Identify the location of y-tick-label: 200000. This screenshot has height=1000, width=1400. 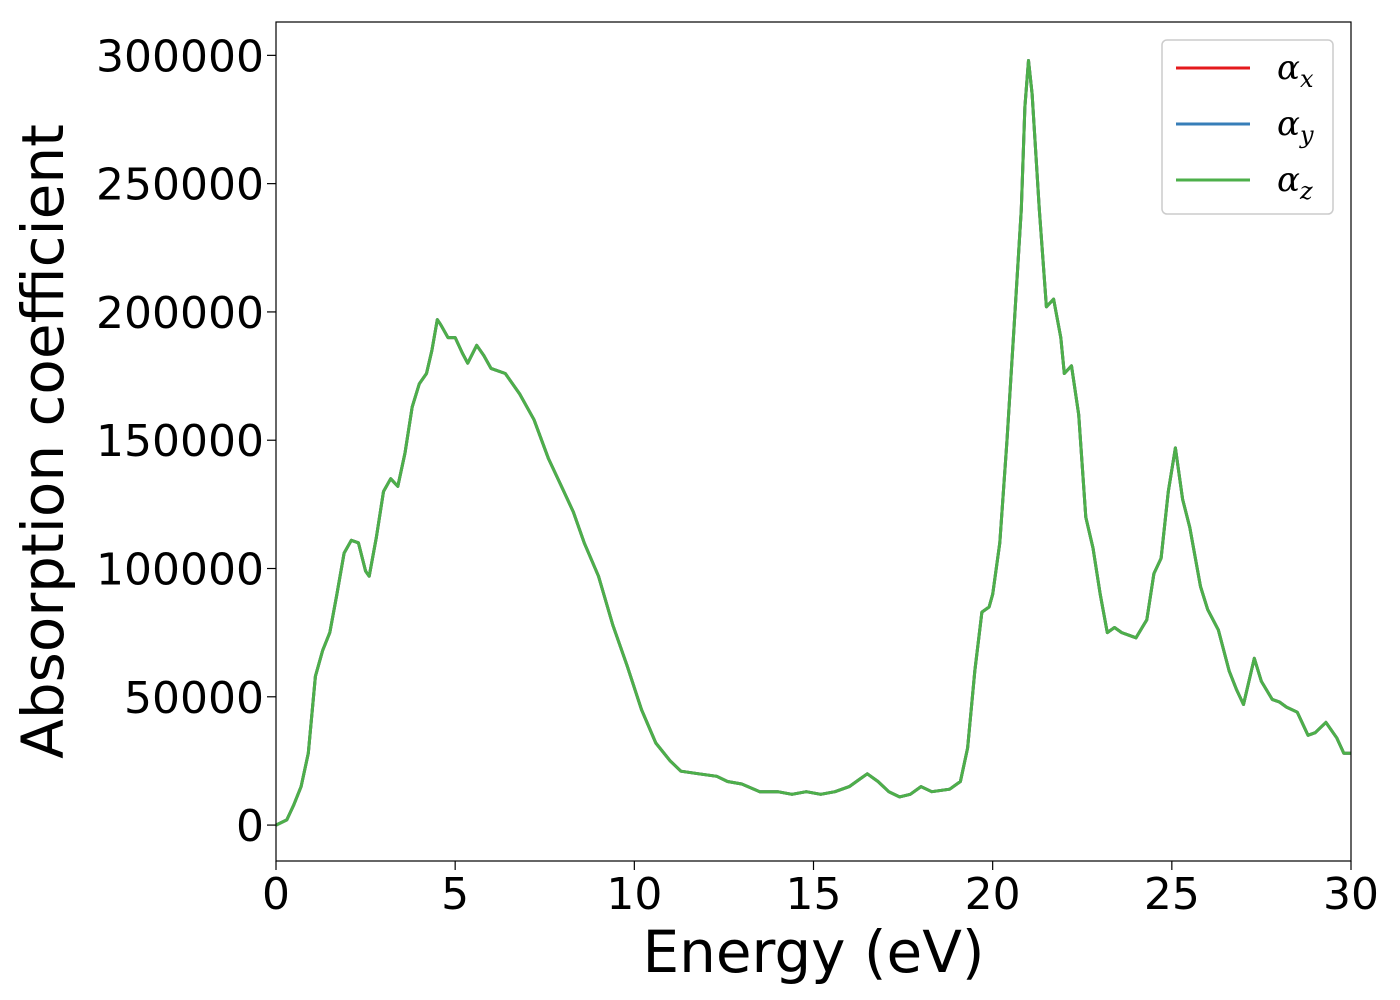
(180, 313).